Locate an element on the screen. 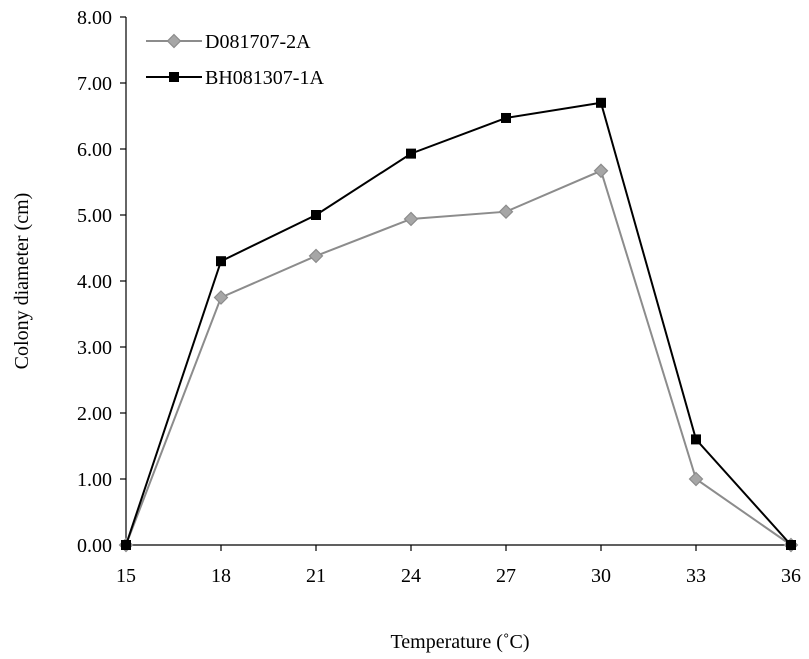  y-tick-label: 8.00 is located at coordinates (94, 18).